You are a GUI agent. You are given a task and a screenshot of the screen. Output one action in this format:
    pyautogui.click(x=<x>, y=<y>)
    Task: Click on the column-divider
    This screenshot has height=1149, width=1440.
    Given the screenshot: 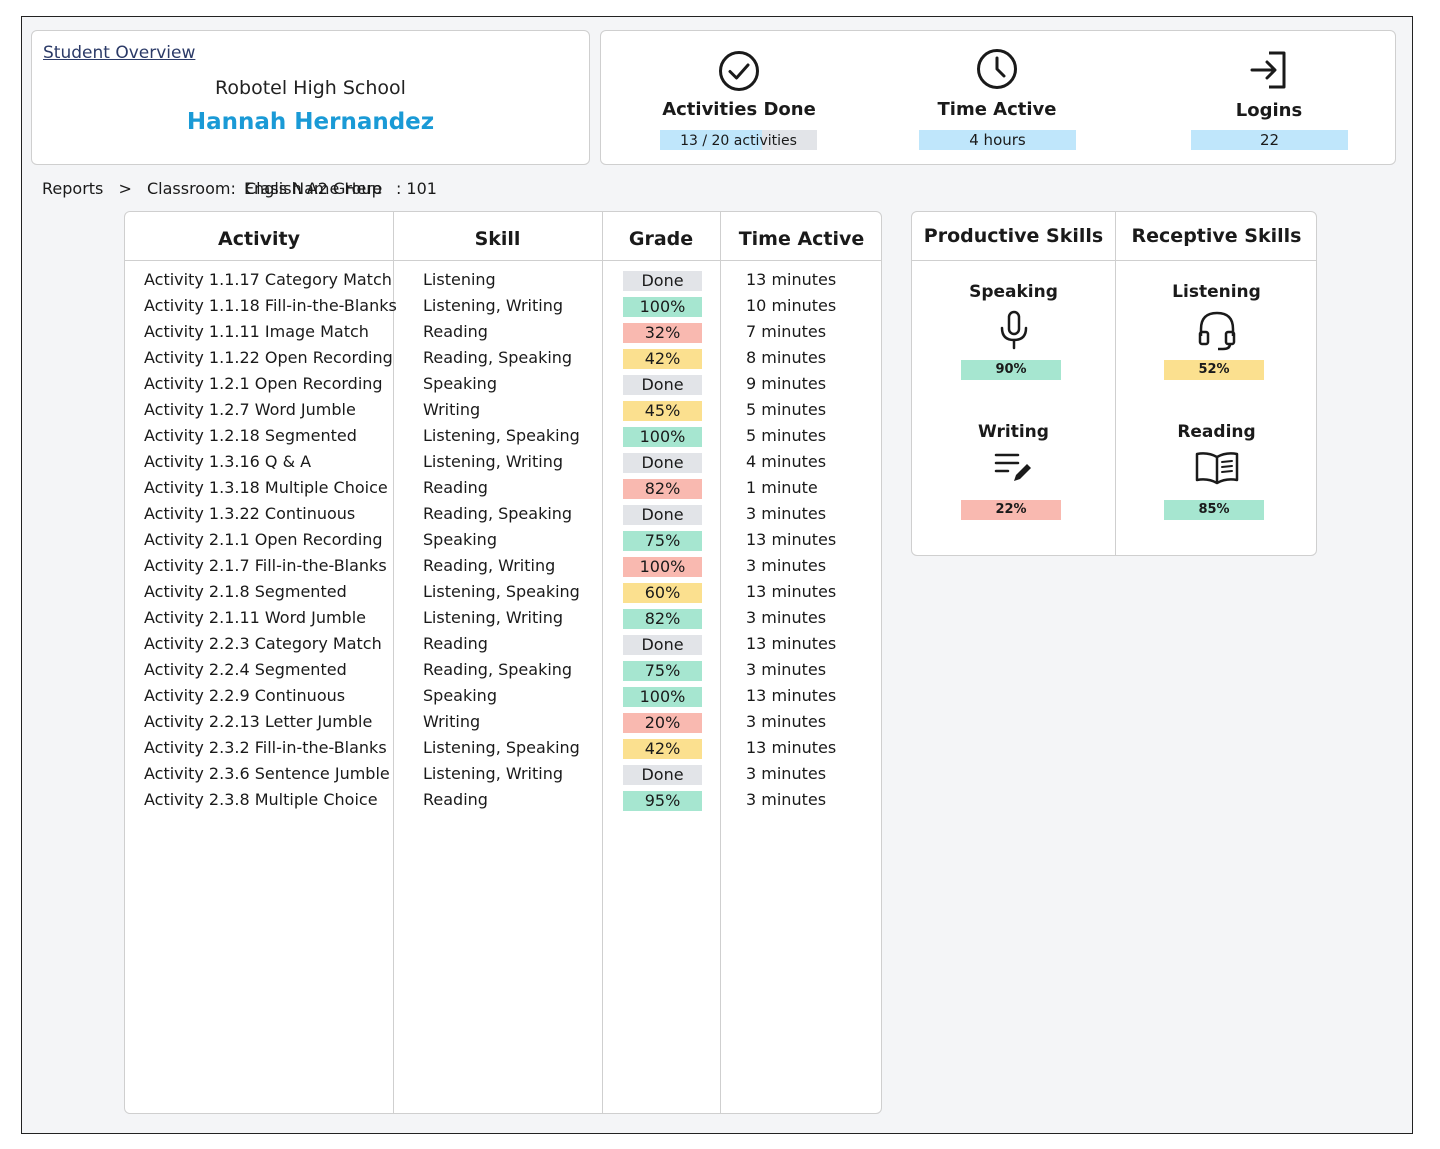 What is the action you would take?
    pyautogui.click(x=1115, y=383)
    